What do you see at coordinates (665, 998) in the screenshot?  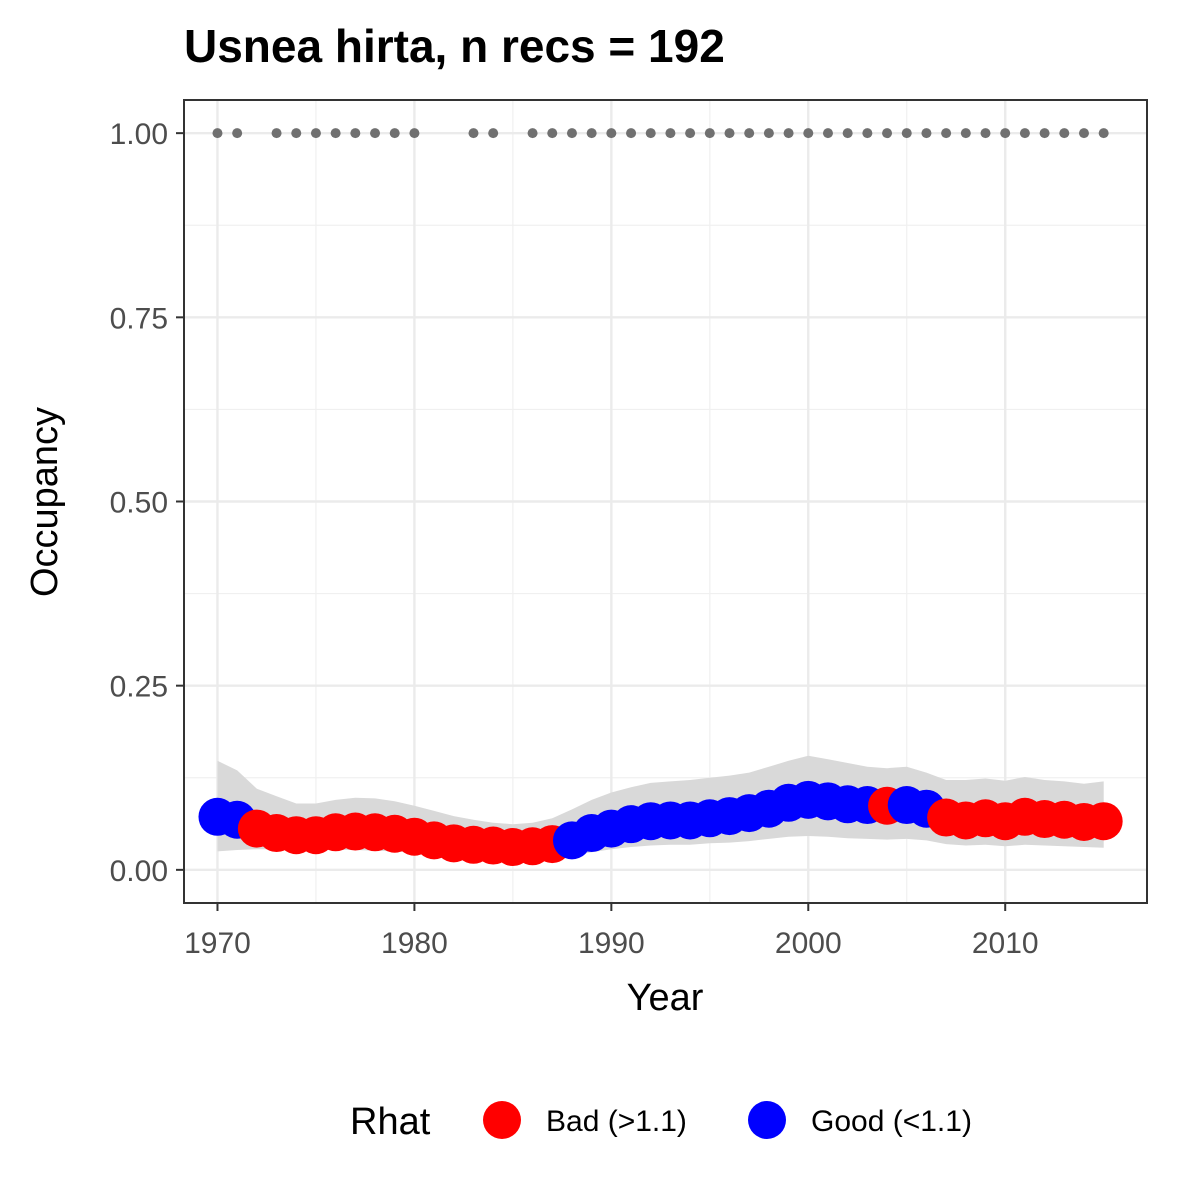 I see `x-axis-title: Year` at bounding box center [665, 998].